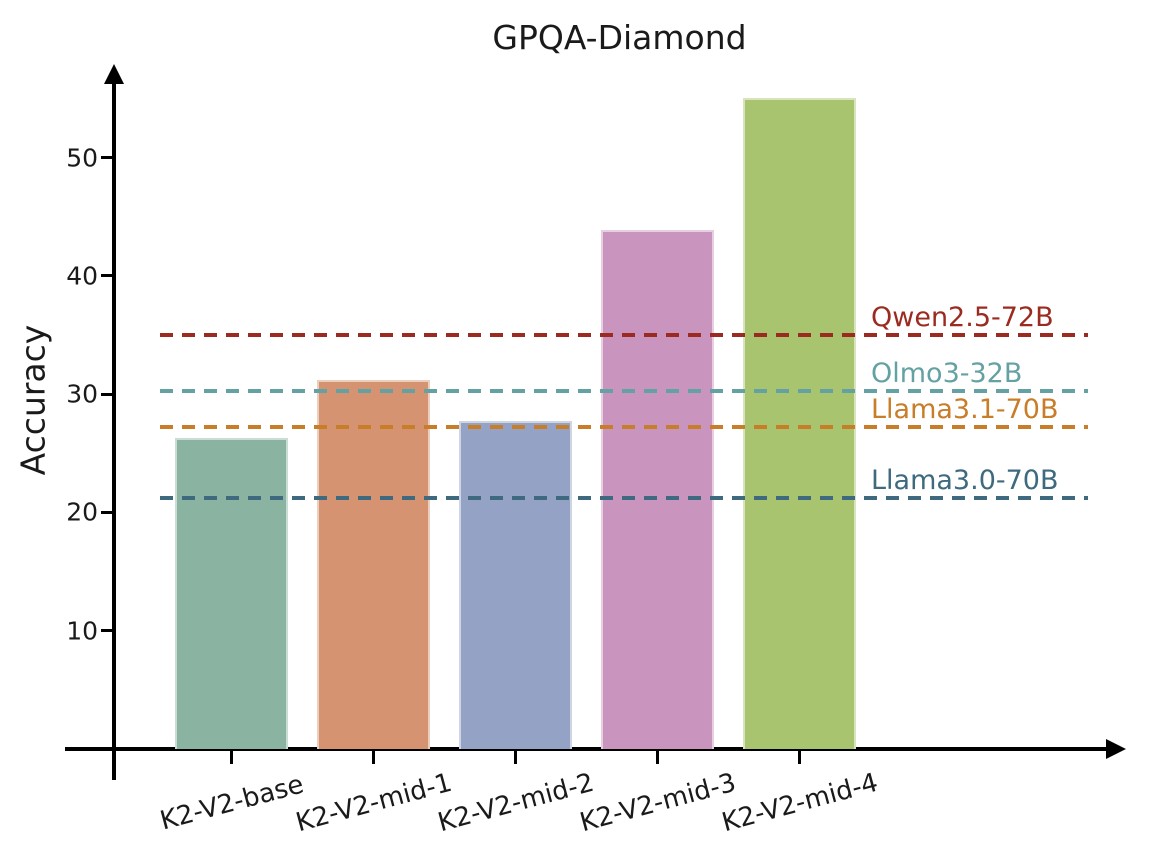 The width and height of the screenshot is (1152, 864). What do you see at coordinates (657, 803) in the screenshot?
I see `x-tick-label-K2-V2-mid-3: K2-V2-mid-3` at bounding box center [657, 803].